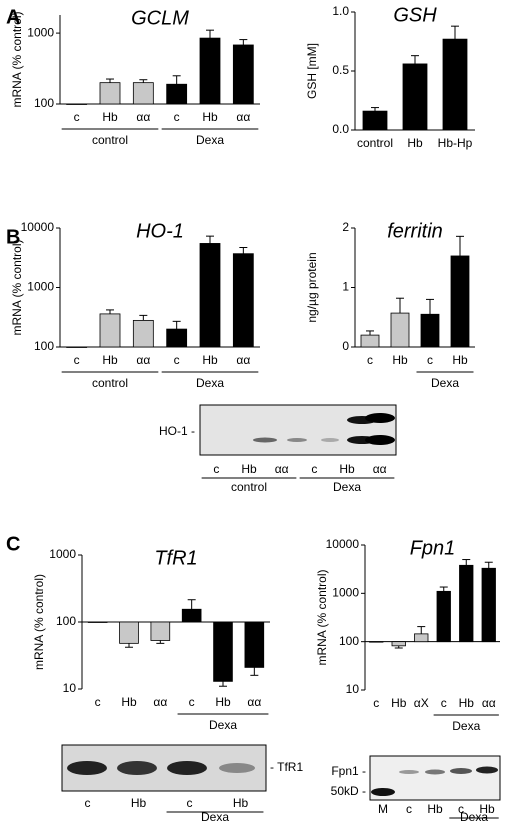  What do you see at coordinates (375, 143) in the screenshot?
I see `x-tick-label: control` at bounding box center [375, 143].